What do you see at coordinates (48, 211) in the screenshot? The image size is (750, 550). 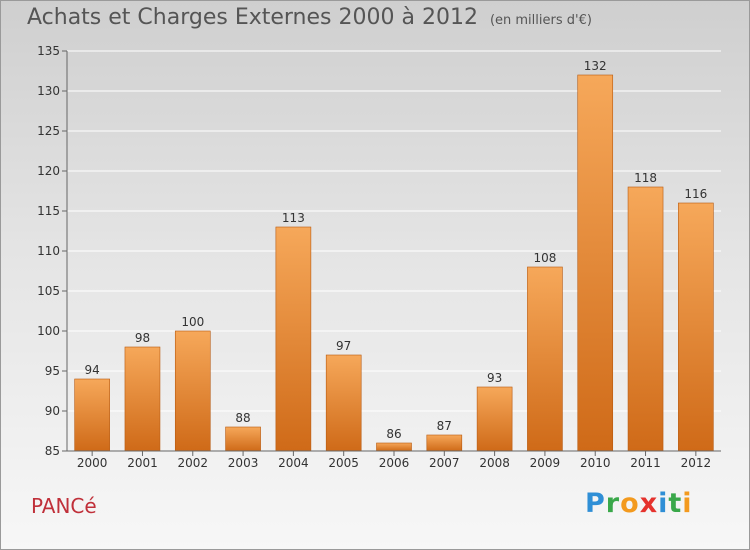 I see `y-tick-label: 115` at bounding box center [48, 211].